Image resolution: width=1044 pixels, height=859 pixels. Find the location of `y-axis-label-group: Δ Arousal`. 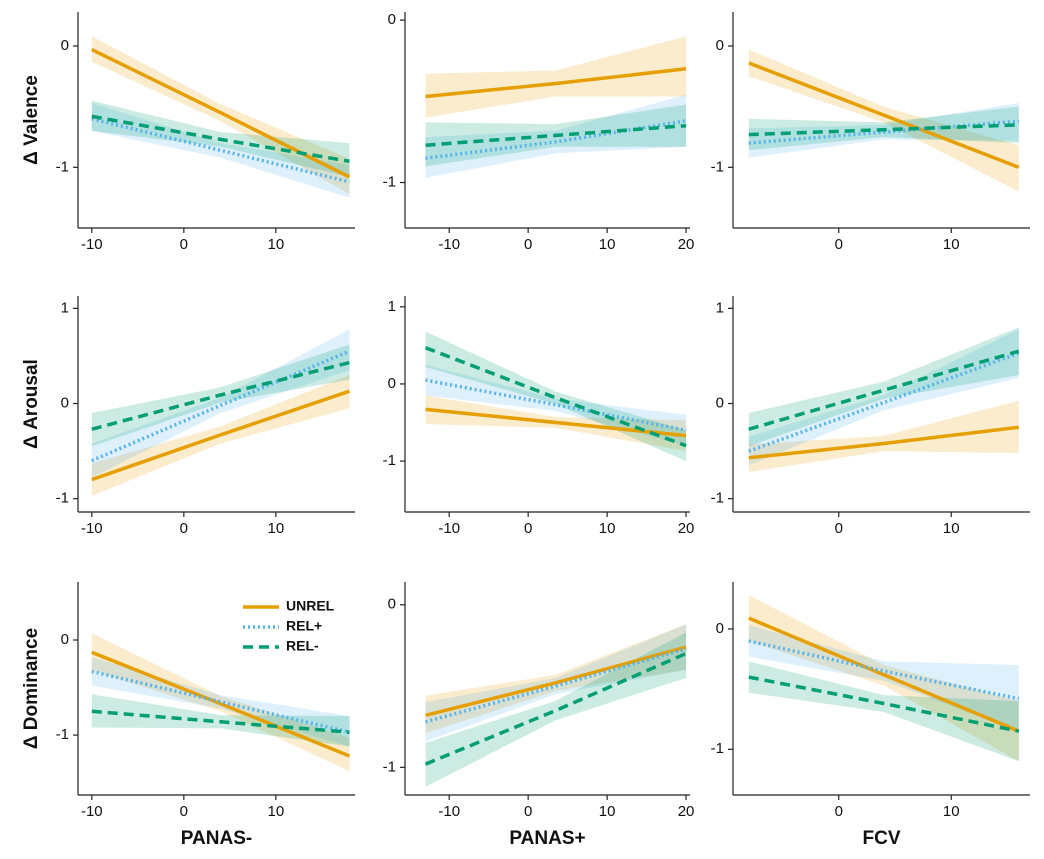

y-axis-label-group: Δ Arousal is located at coordinates (31, 404).